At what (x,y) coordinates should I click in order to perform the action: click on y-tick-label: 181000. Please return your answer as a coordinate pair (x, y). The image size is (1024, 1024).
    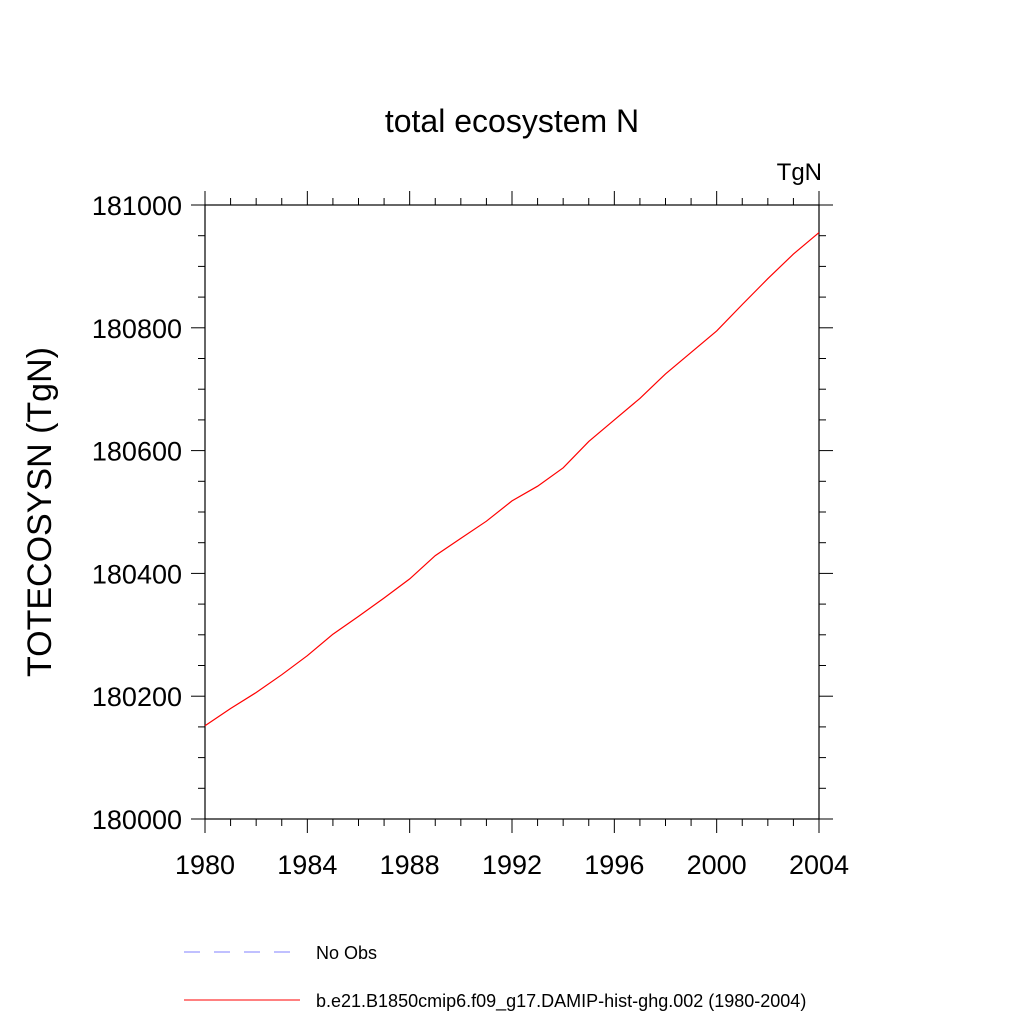
    Looking at the image, I should click on (137, 206).